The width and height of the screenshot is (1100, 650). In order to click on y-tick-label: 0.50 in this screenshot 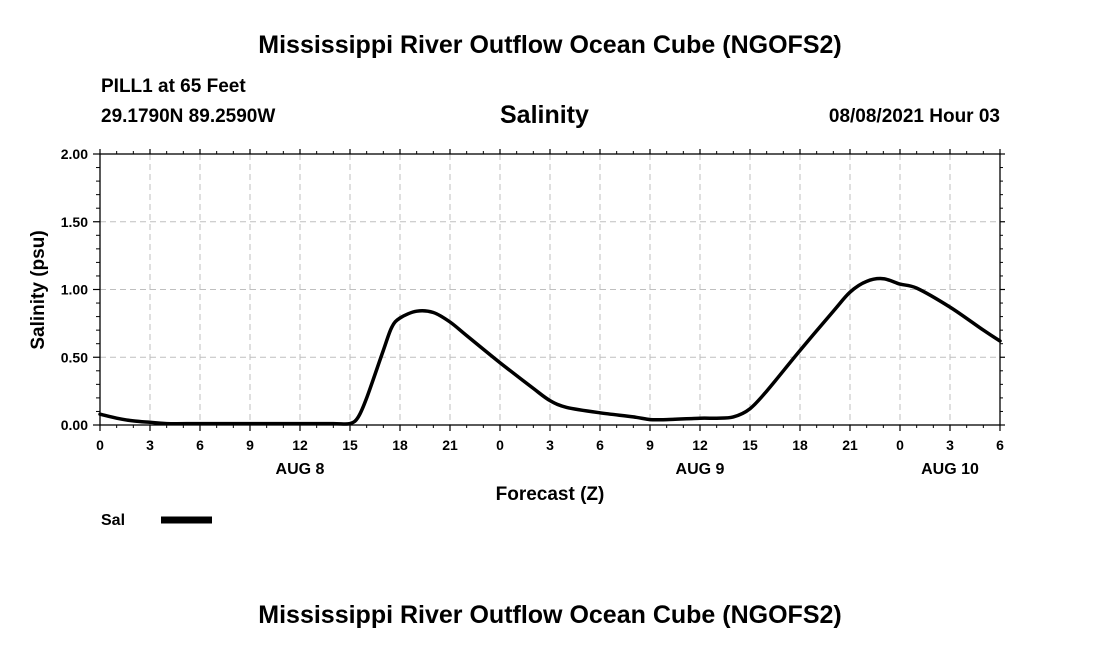, I will do `click(74, 357)`.